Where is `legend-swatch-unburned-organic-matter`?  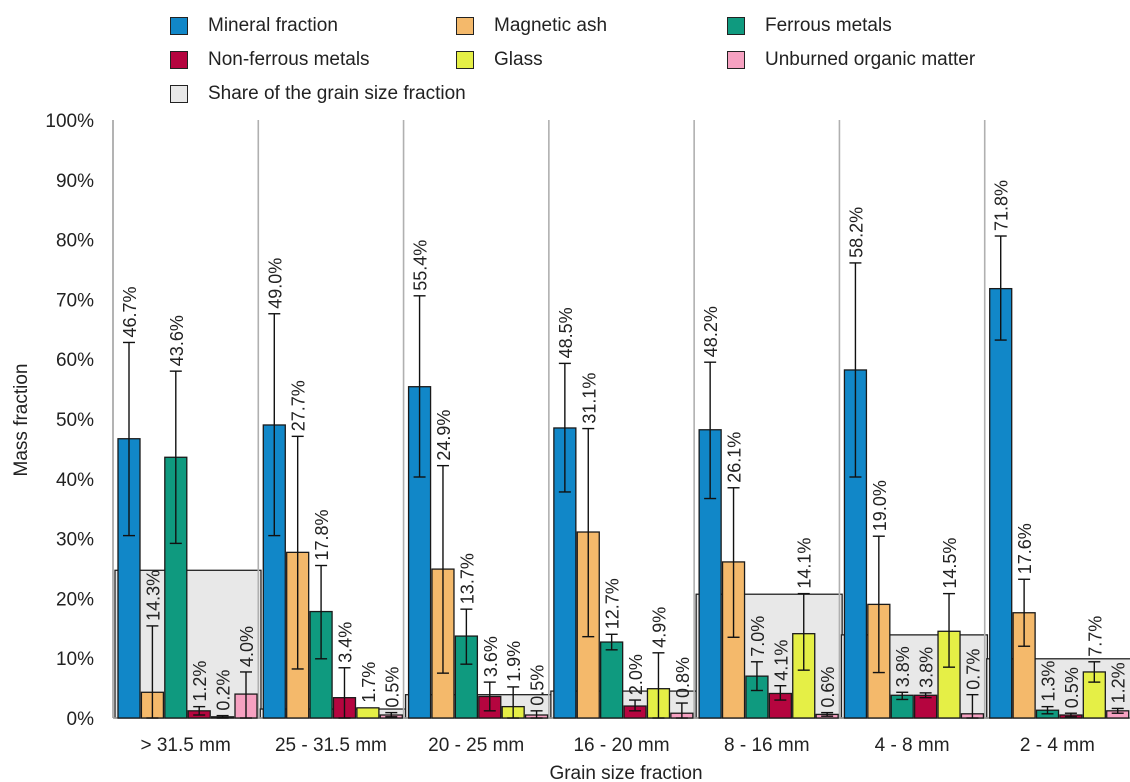 legend-swatch-unburned-organic-matter is located at coordinates (736, 60).